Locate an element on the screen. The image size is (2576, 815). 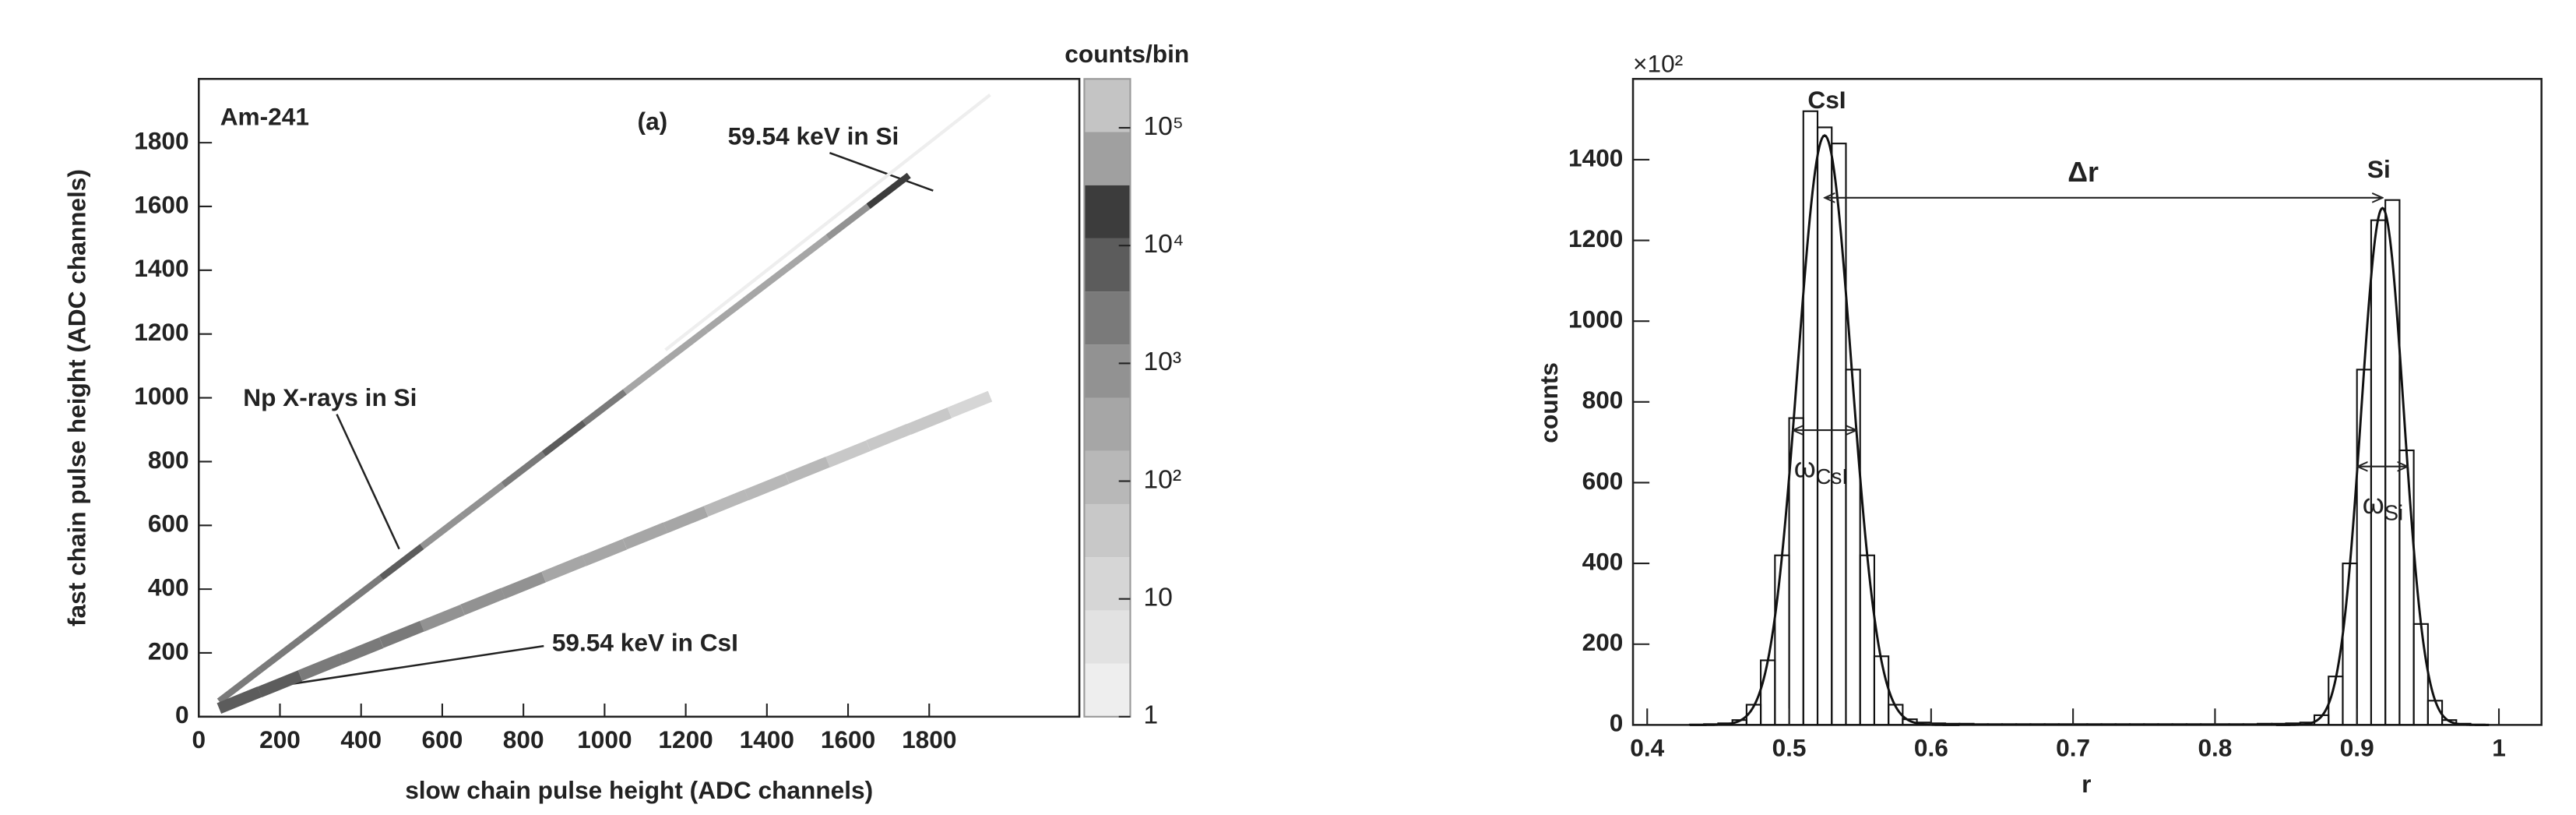
fit-curve is located at coordinates (2382, 466).